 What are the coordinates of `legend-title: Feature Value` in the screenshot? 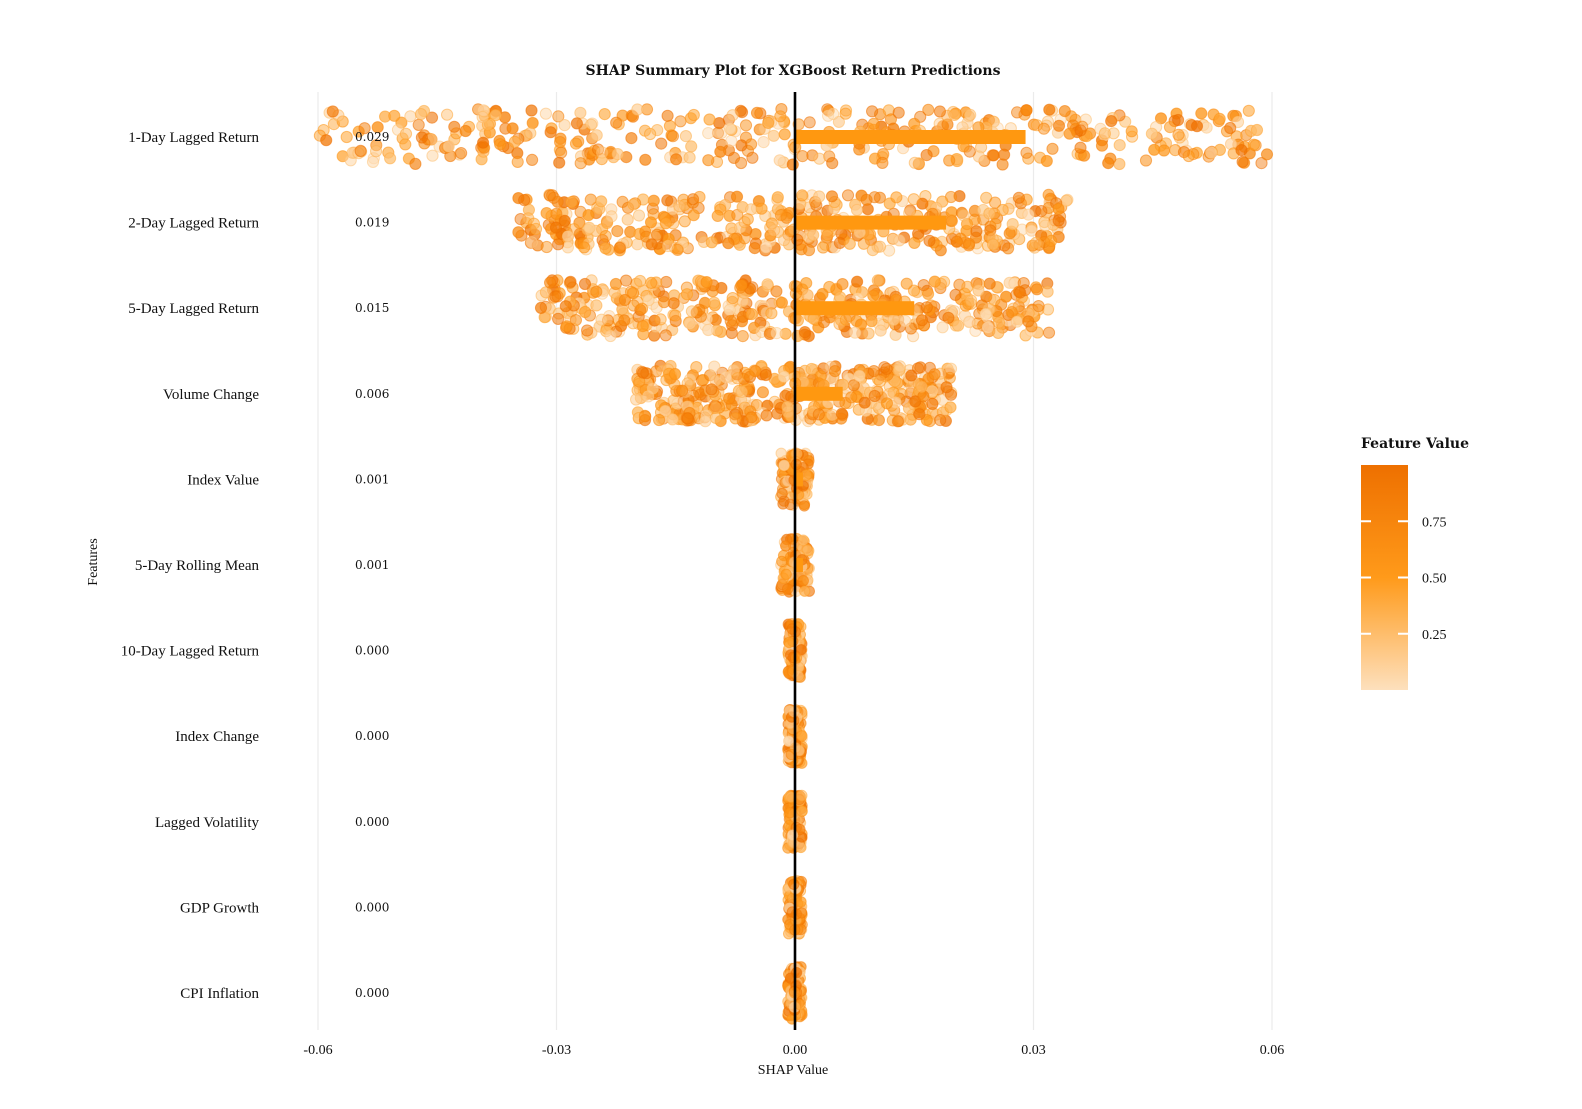 It's located at (1415, 444).